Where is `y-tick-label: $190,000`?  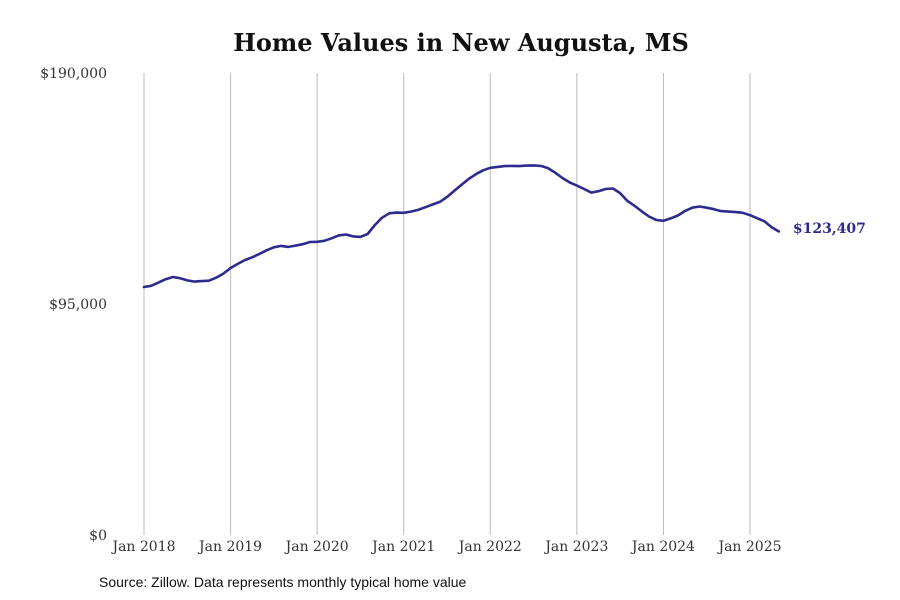 y-tick-label: $190,000 is located at coordinates (73, 74).